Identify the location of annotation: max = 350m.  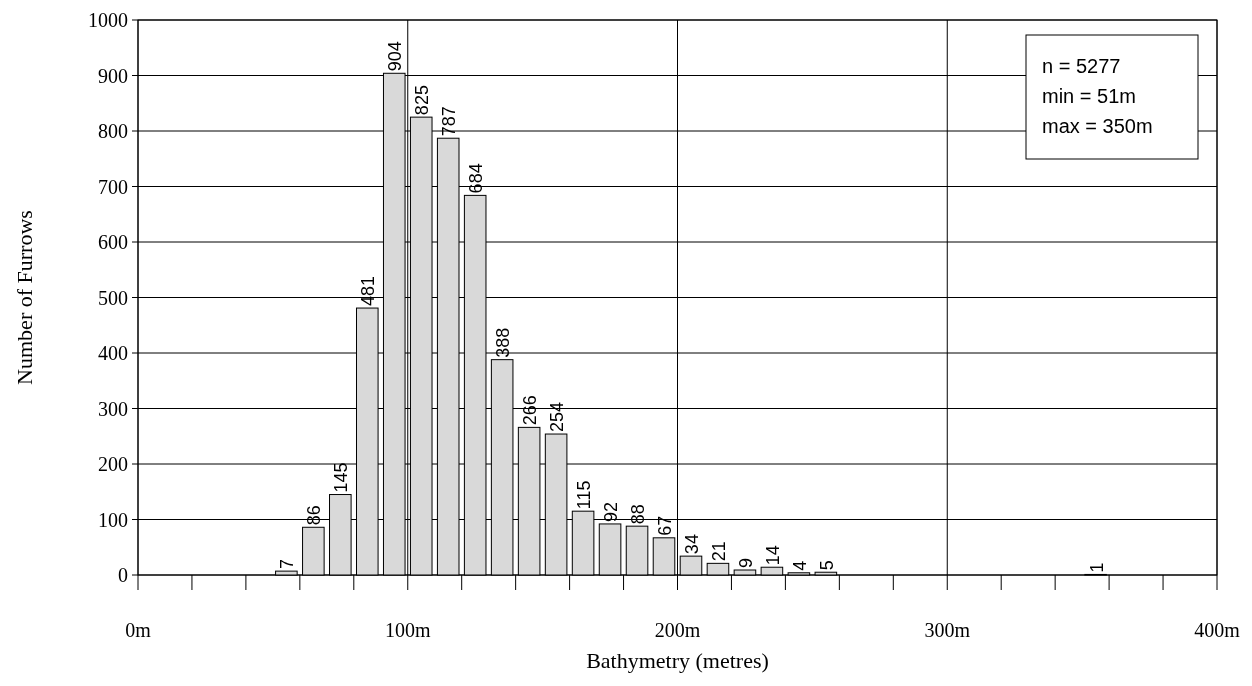
(1097, 126).